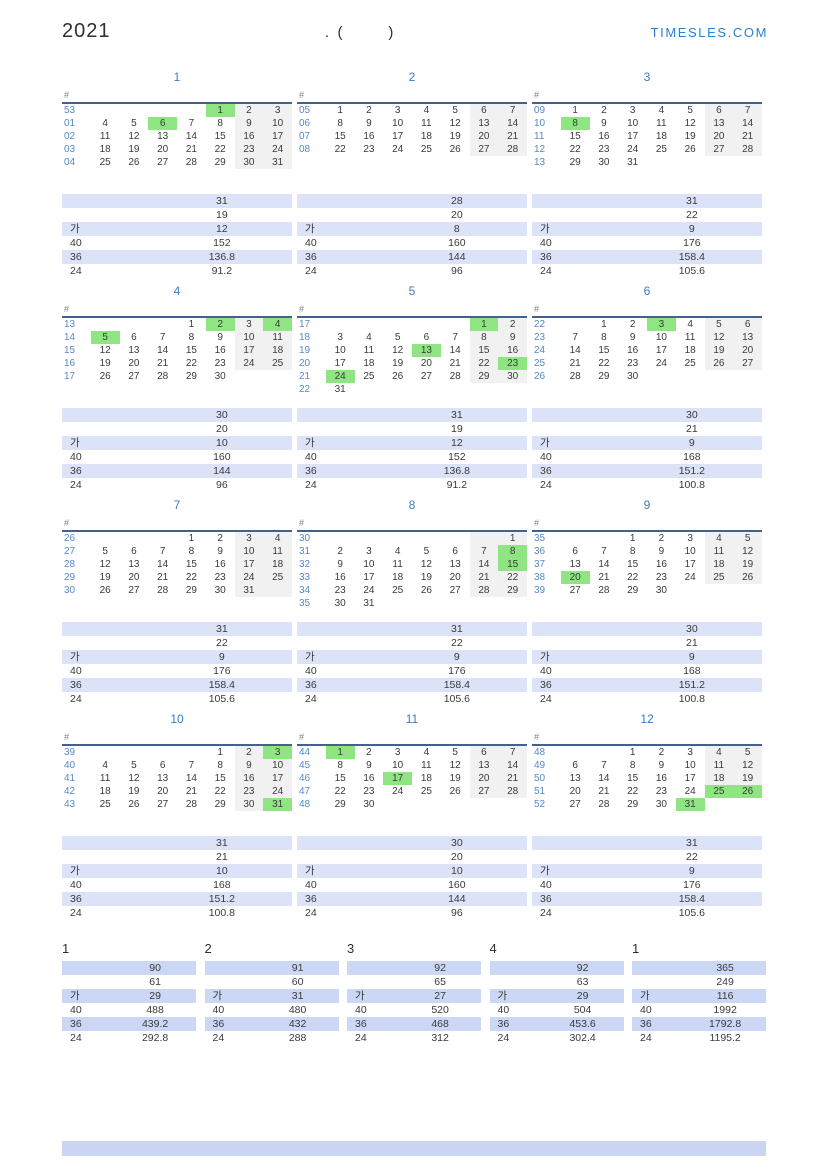 The height and width of the screenshot is (1169, 827). Describe the element at coordinates (277, 350) in the screenshot. I see `day-cell: 18` at that location.